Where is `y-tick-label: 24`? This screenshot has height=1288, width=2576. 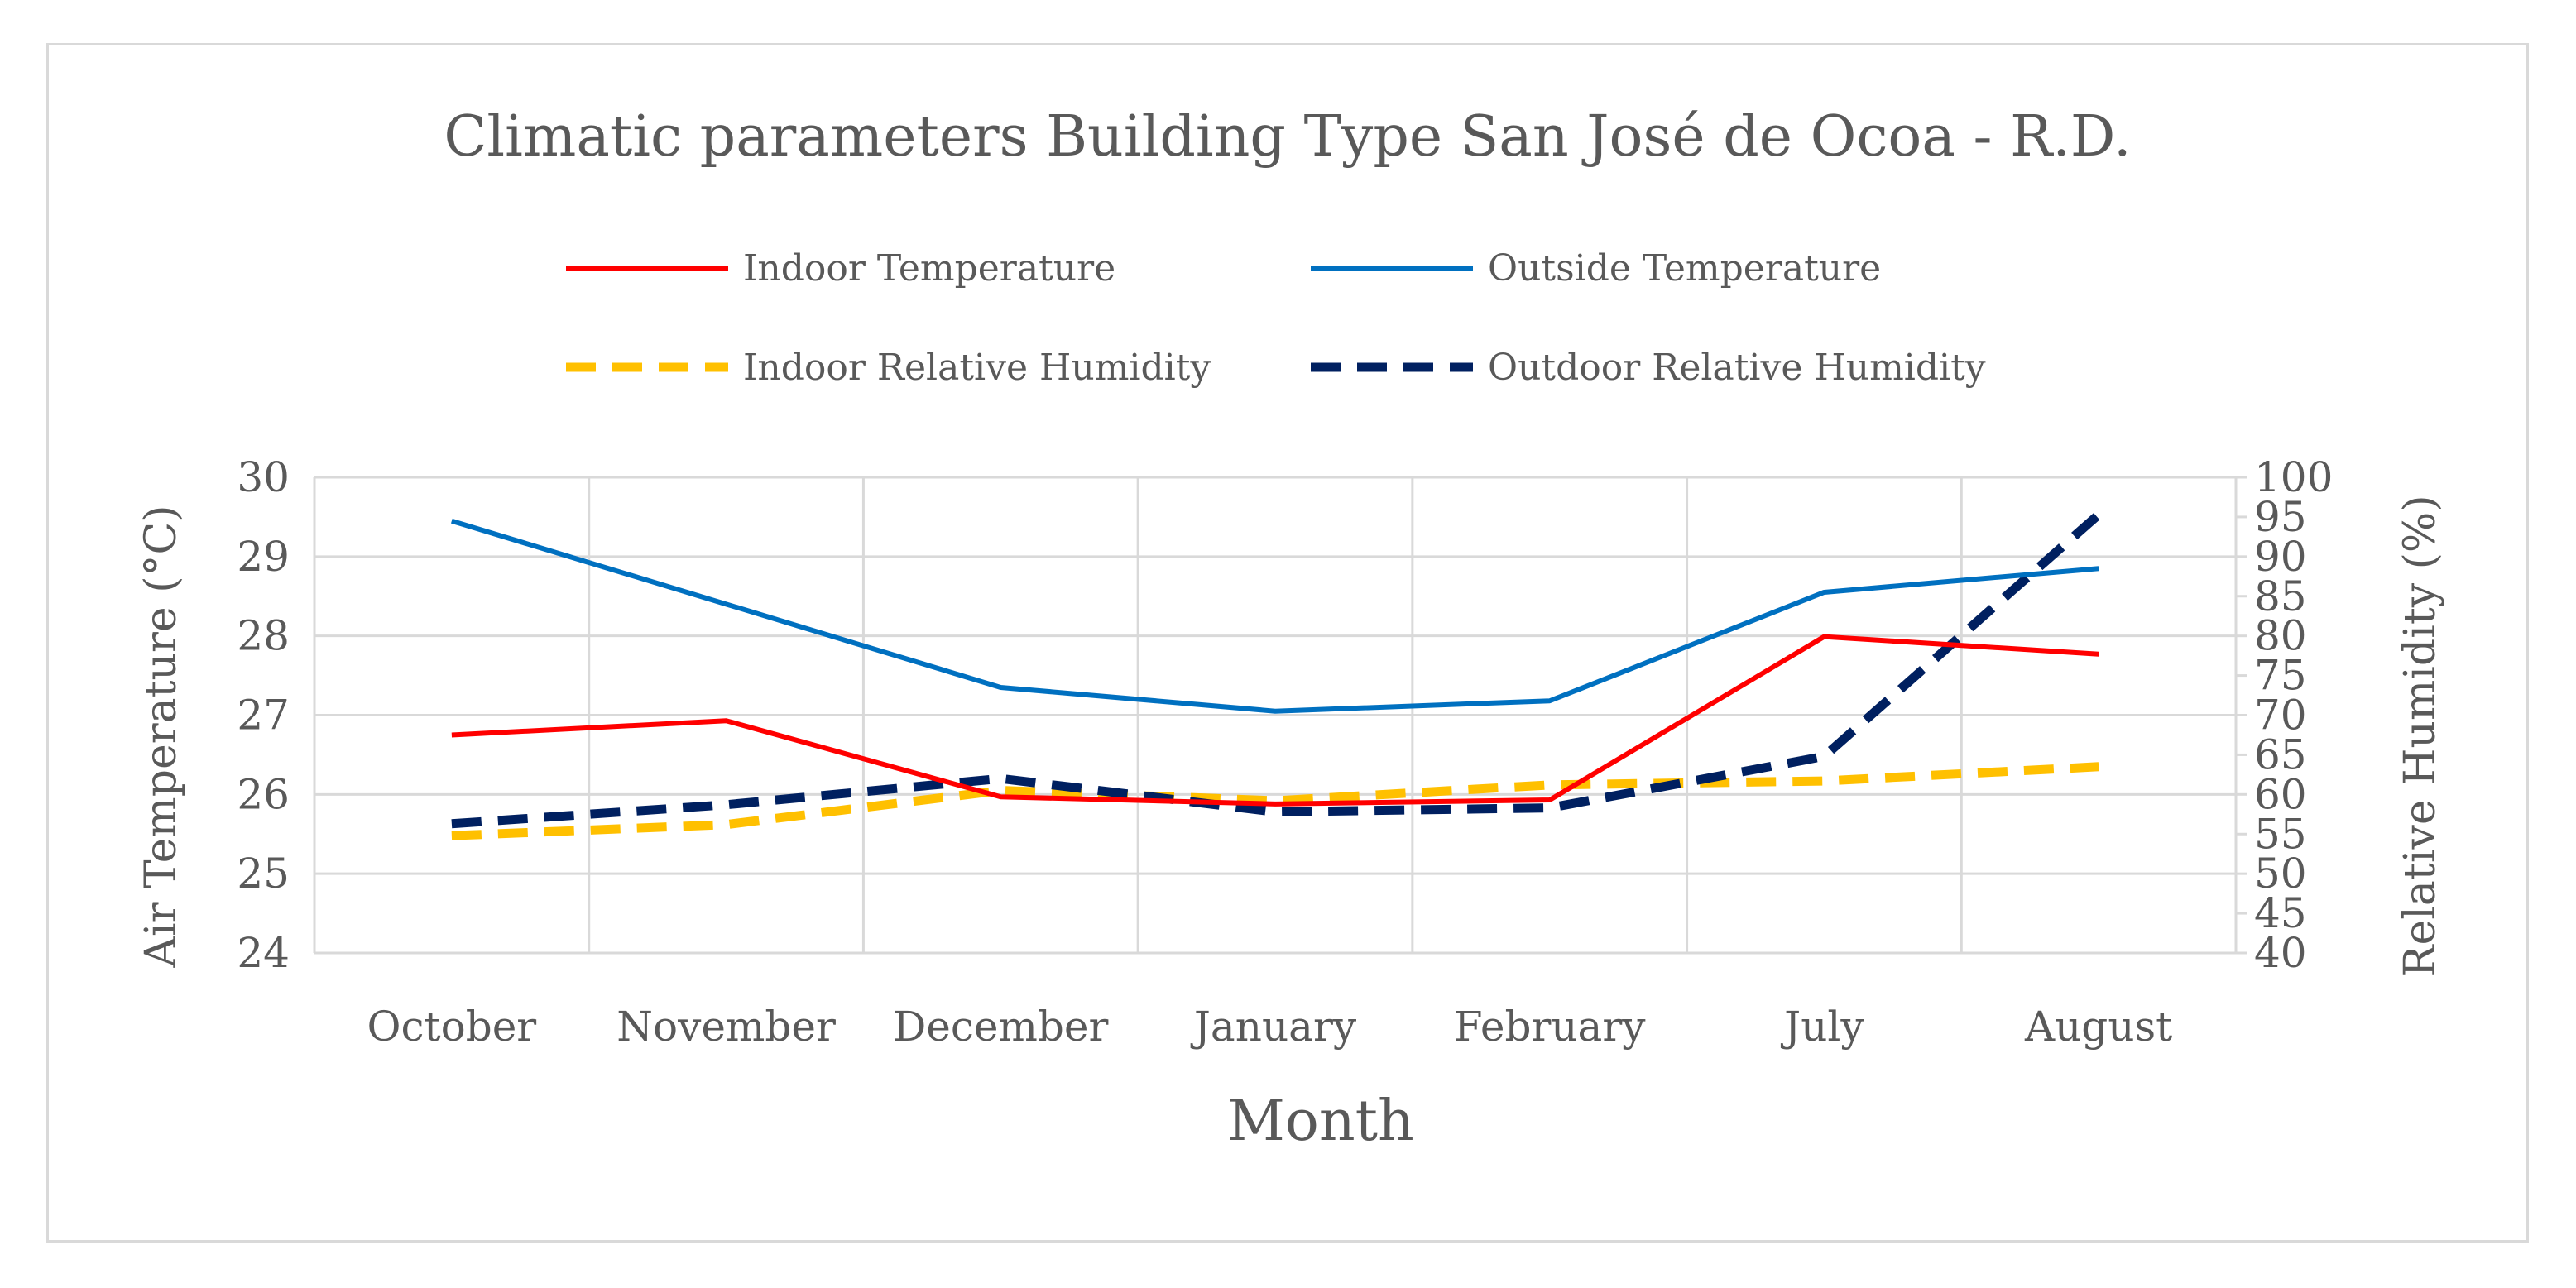 y-tick-label: 24 is located at coordinates (264, 953).